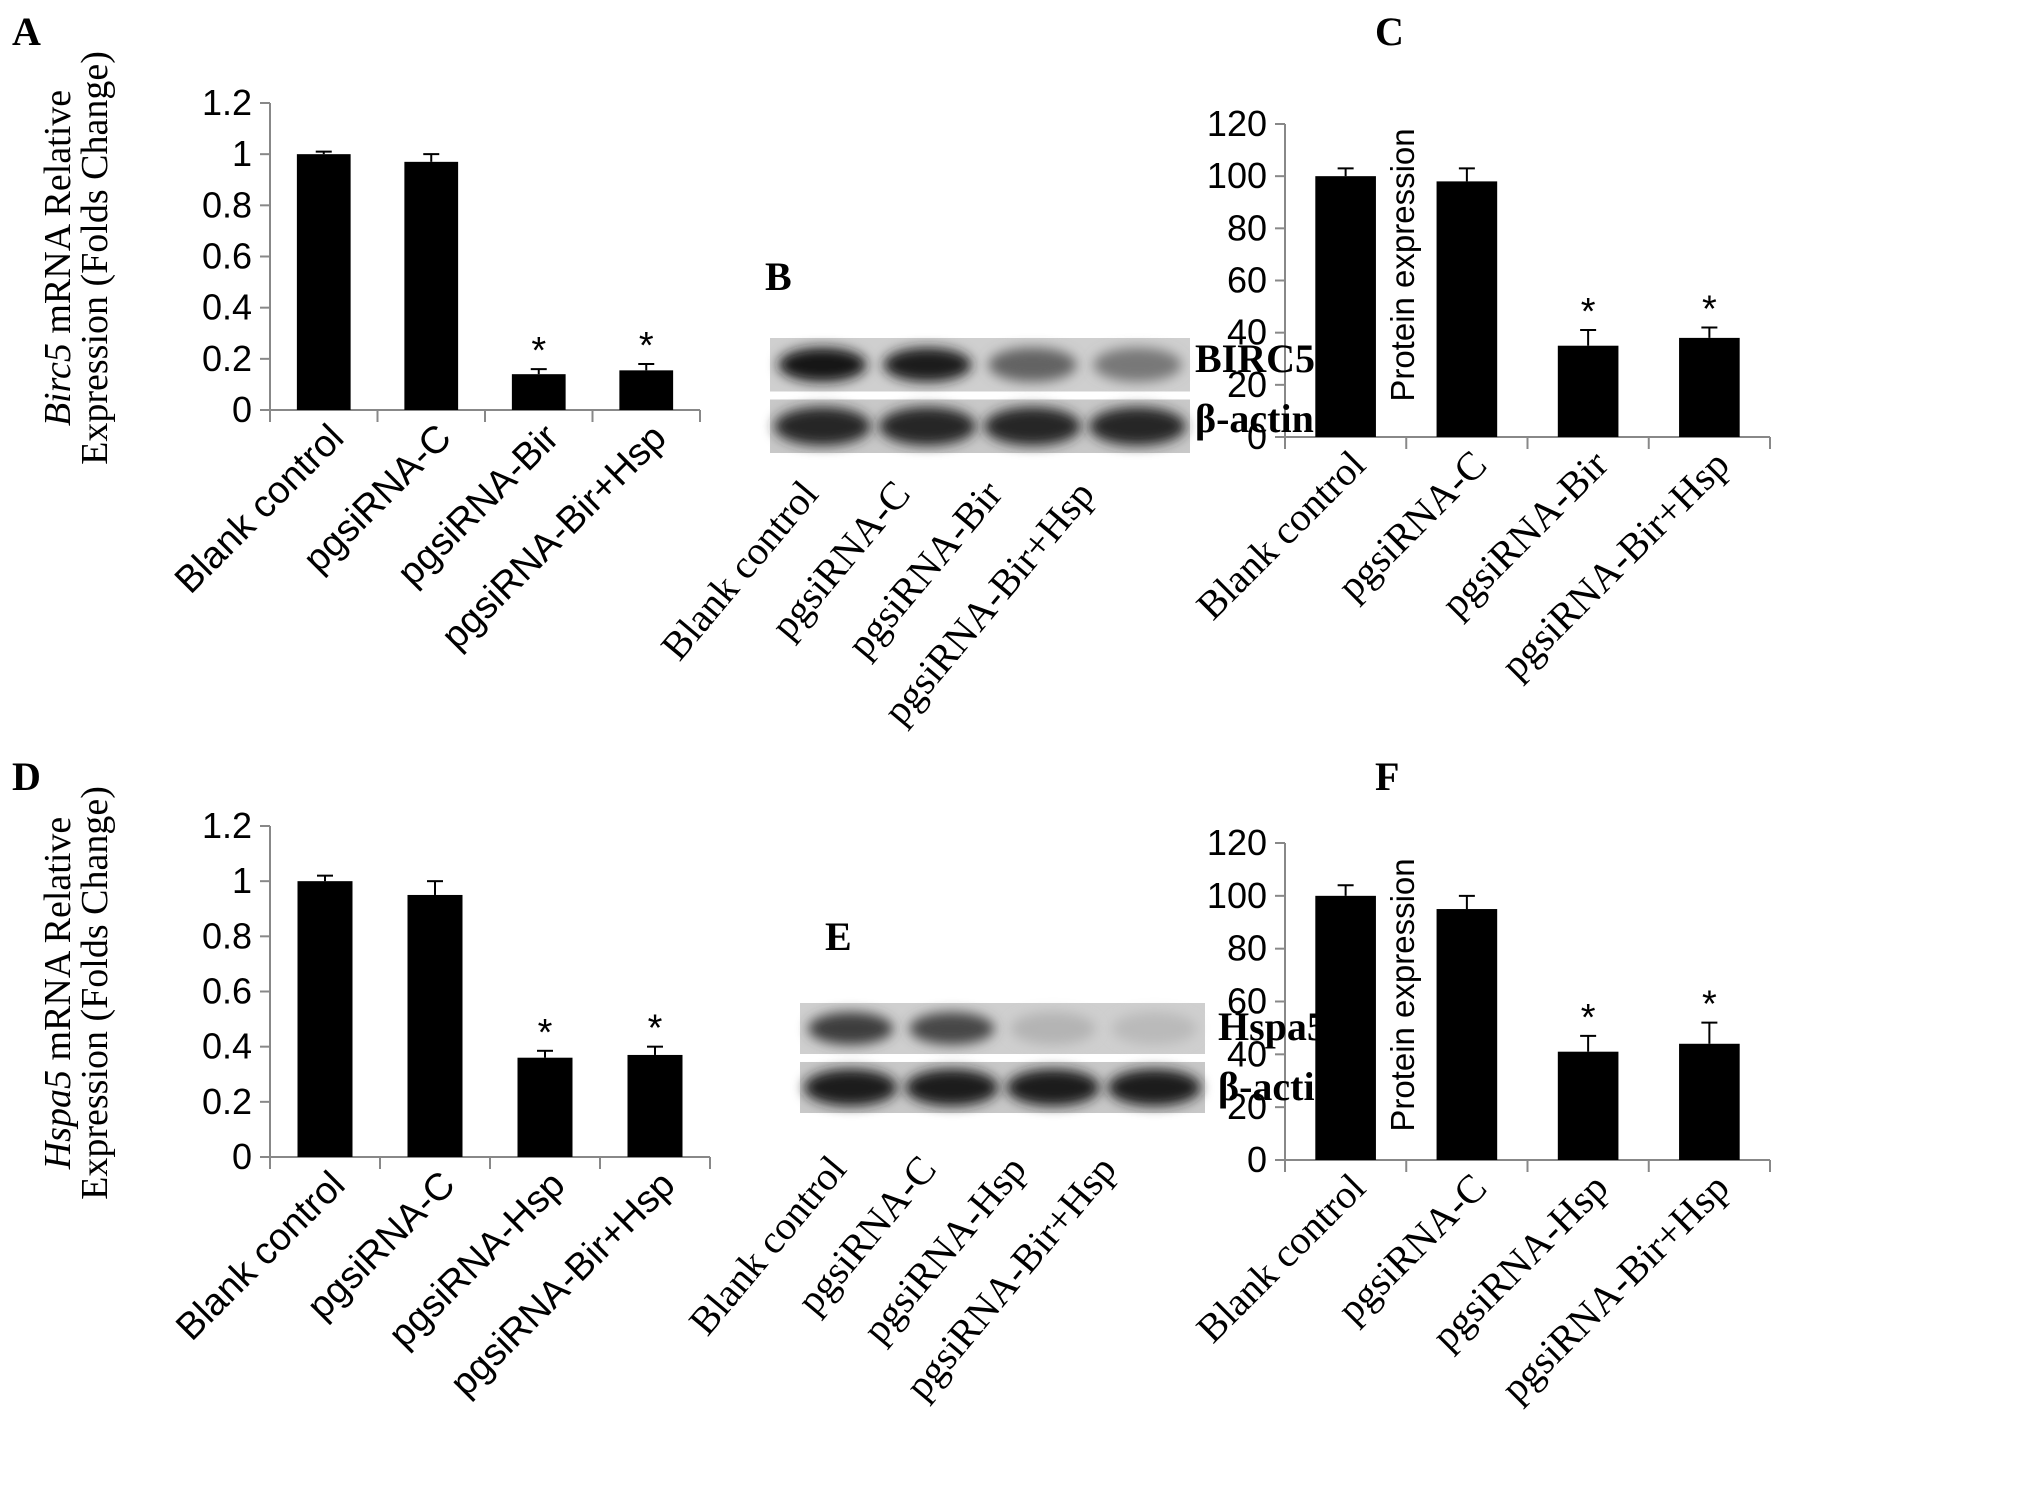 The width and height of the screenshot is (2031, 1504). What do you see at coordinates (1387, 776) in the screenshot?
I see `panel-letter: F` at bounding box center [1387, 776].